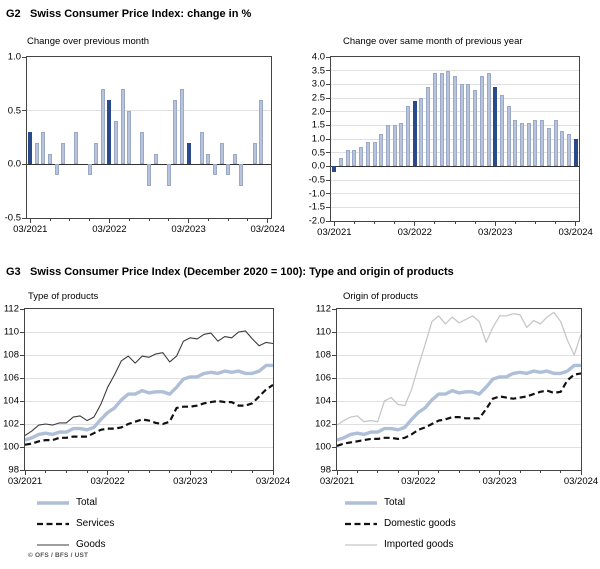 Image resolution: width=600 pixels, height=569 pixels. I want to click on type-lines, so click(149, 388).